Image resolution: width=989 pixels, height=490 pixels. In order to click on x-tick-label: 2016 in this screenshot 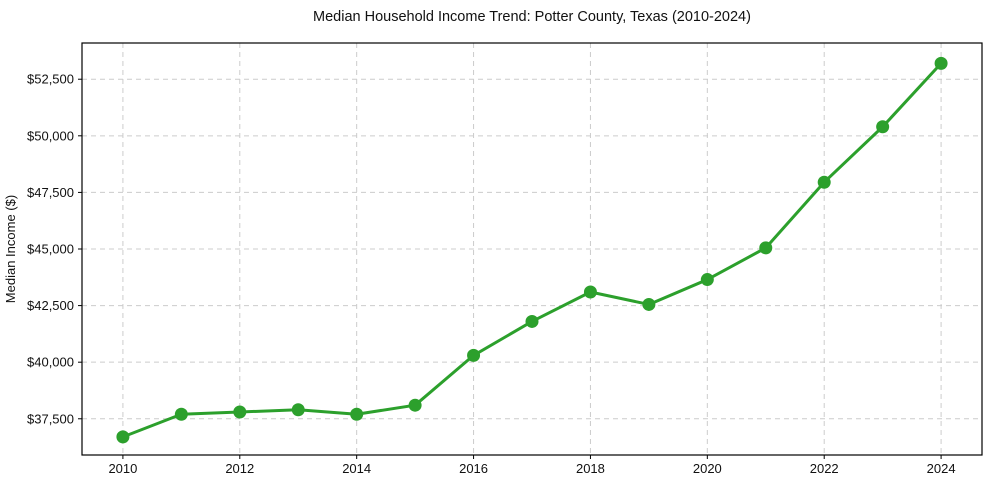, I will do `click(473, 468)`.